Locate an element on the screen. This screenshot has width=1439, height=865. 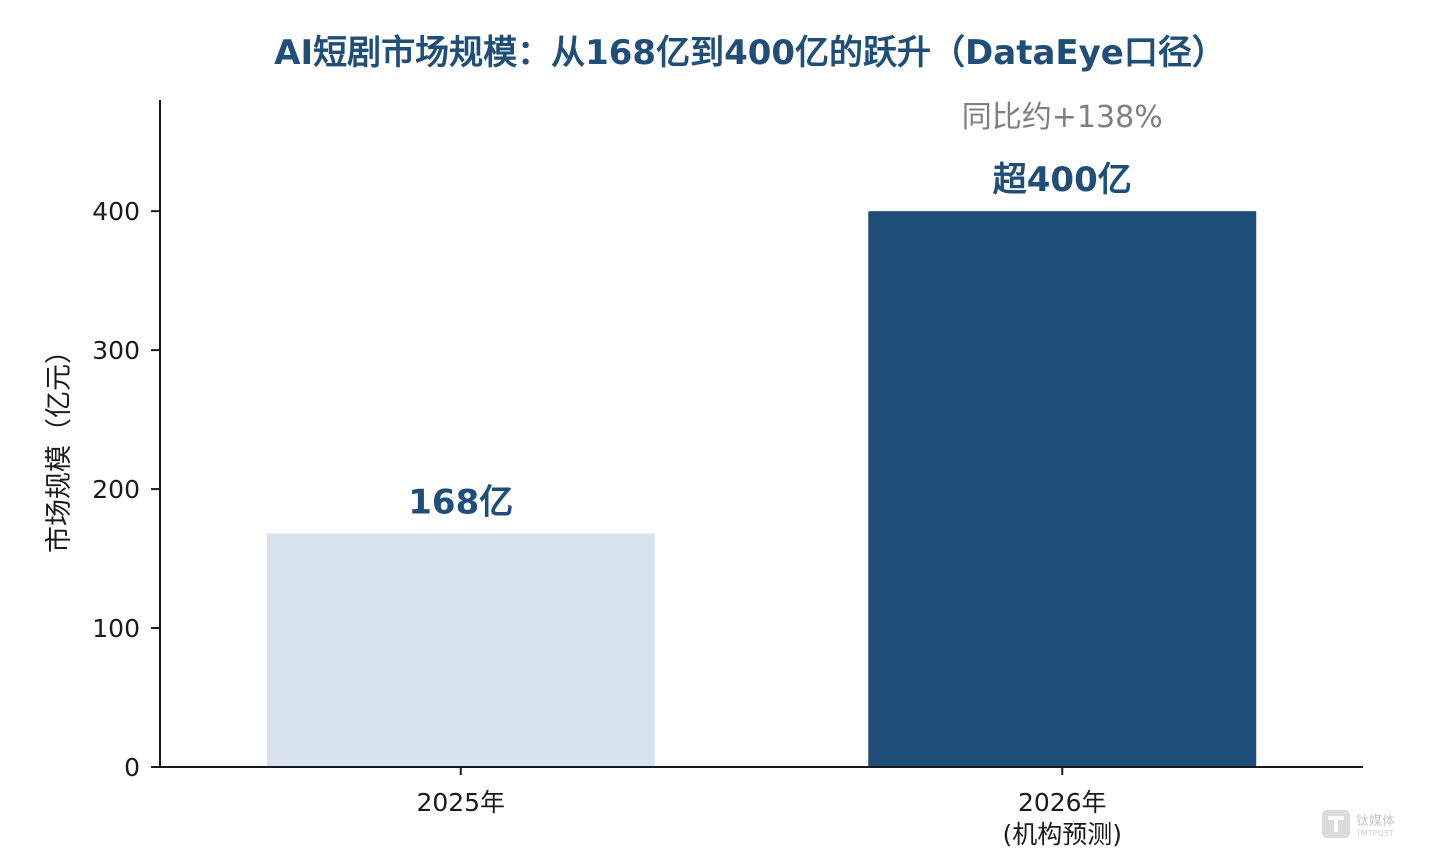
y-tick-label: 200 is located at coordinates (116, 489).